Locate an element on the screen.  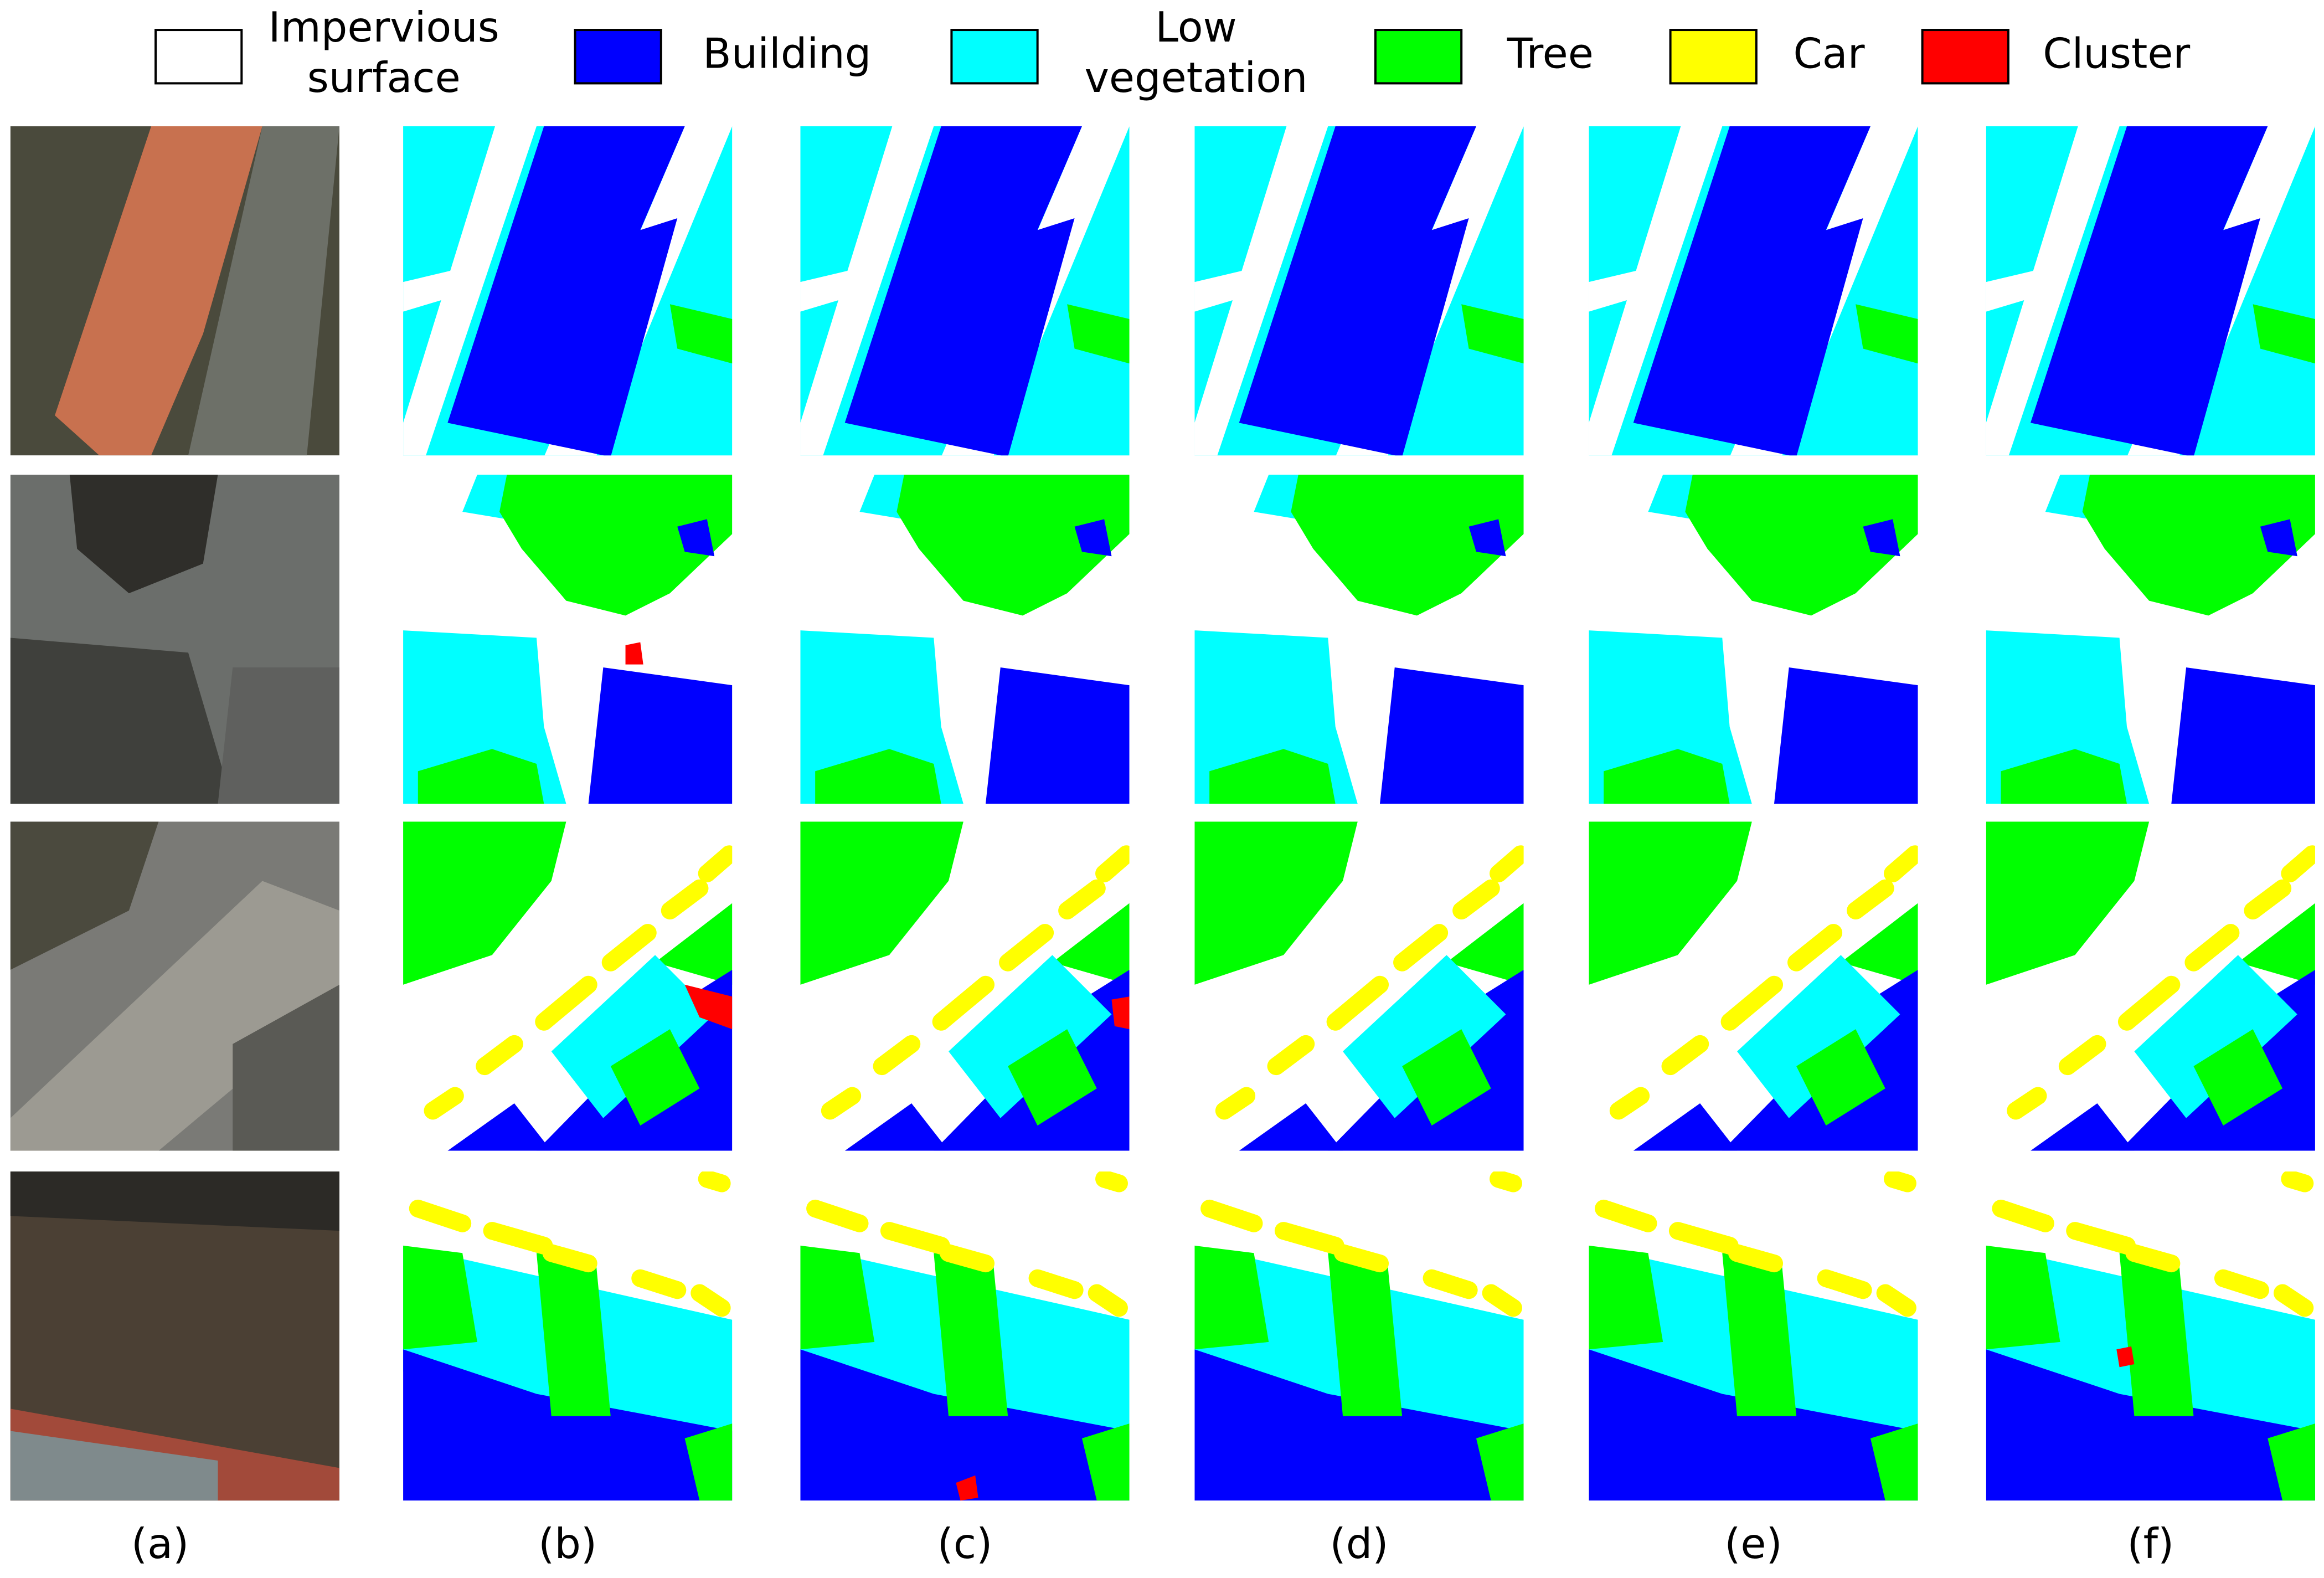
legend-label: Low vegetation is located at coordinates (1196, 52).